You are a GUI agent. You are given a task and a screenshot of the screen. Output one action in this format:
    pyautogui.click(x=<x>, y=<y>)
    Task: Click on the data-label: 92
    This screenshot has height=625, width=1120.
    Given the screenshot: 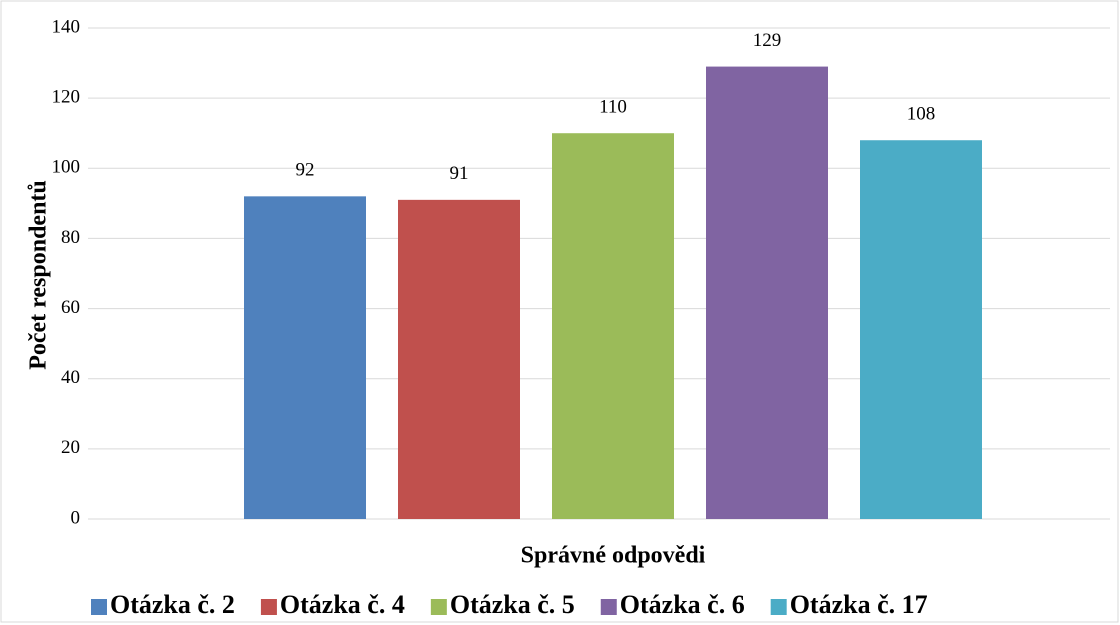 What is the action you would take?
    pyautogui.click(x=305, y=170)
    